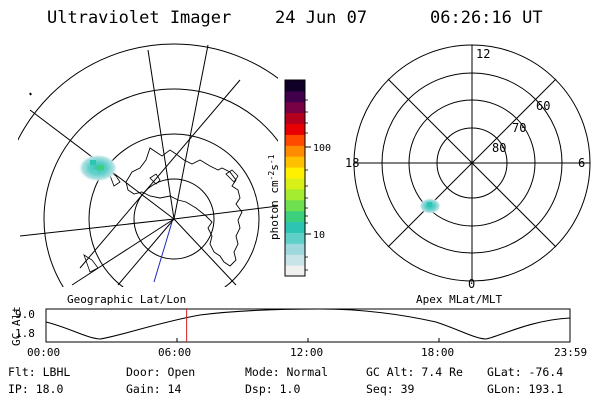  What do you see at coordinates (525, 372) in the screenshot?
I see `info-glat: GLat: -76.4` at bounding box center [525, 372].